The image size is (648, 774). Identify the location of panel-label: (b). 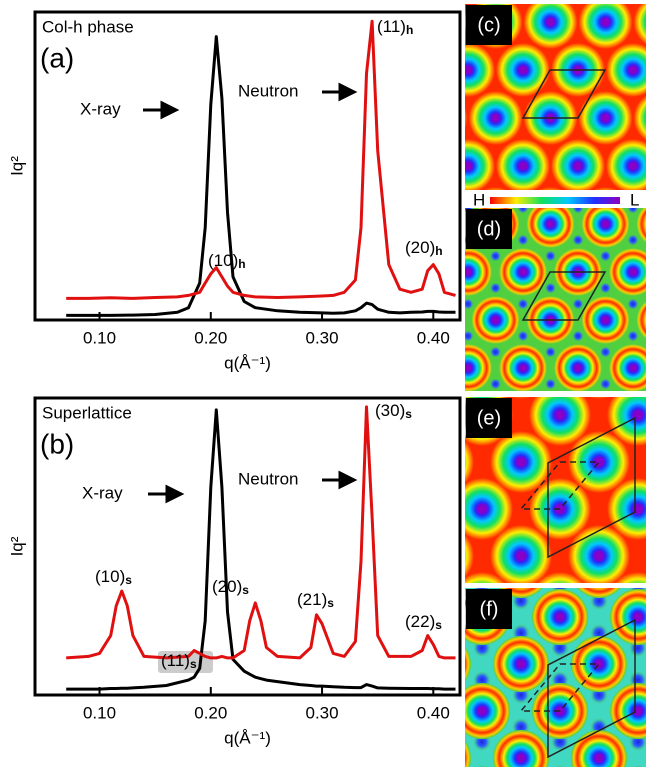
(57, 443).